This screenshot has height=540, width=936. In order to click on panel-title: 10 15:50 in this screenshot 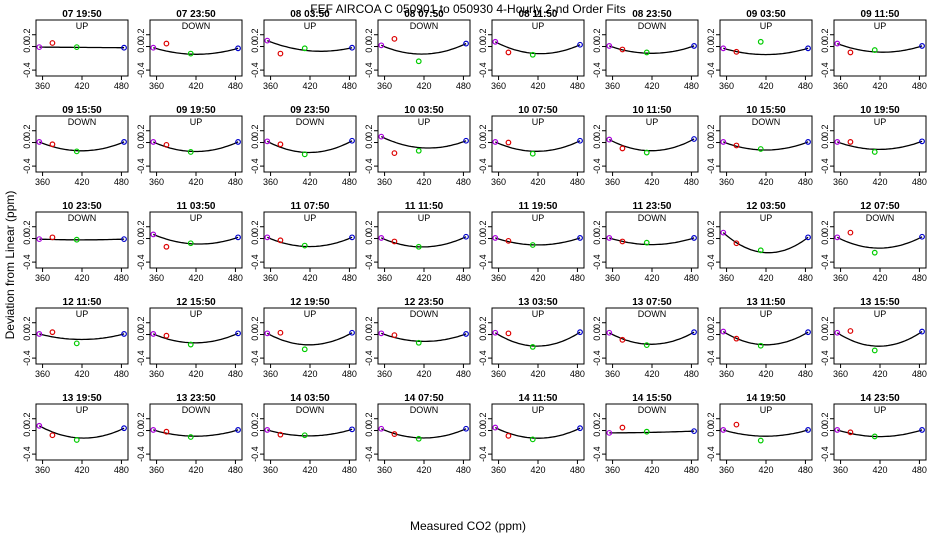, I will do `click(766, 110)`.